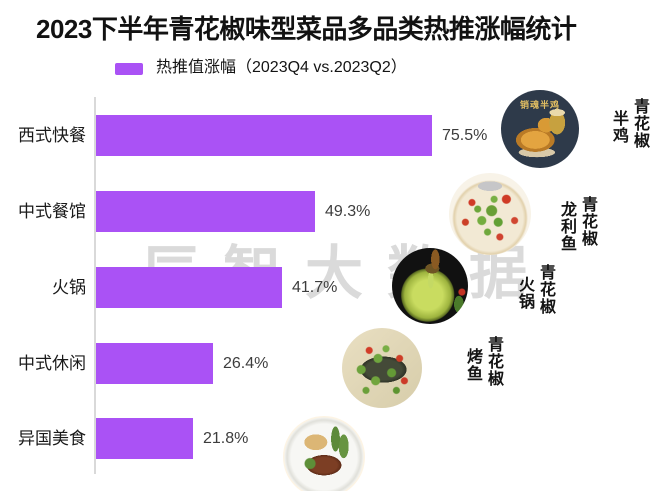 This screenshot has height=491, width=660. I want to click on category-label: 西式快餐, so click(52, 135).